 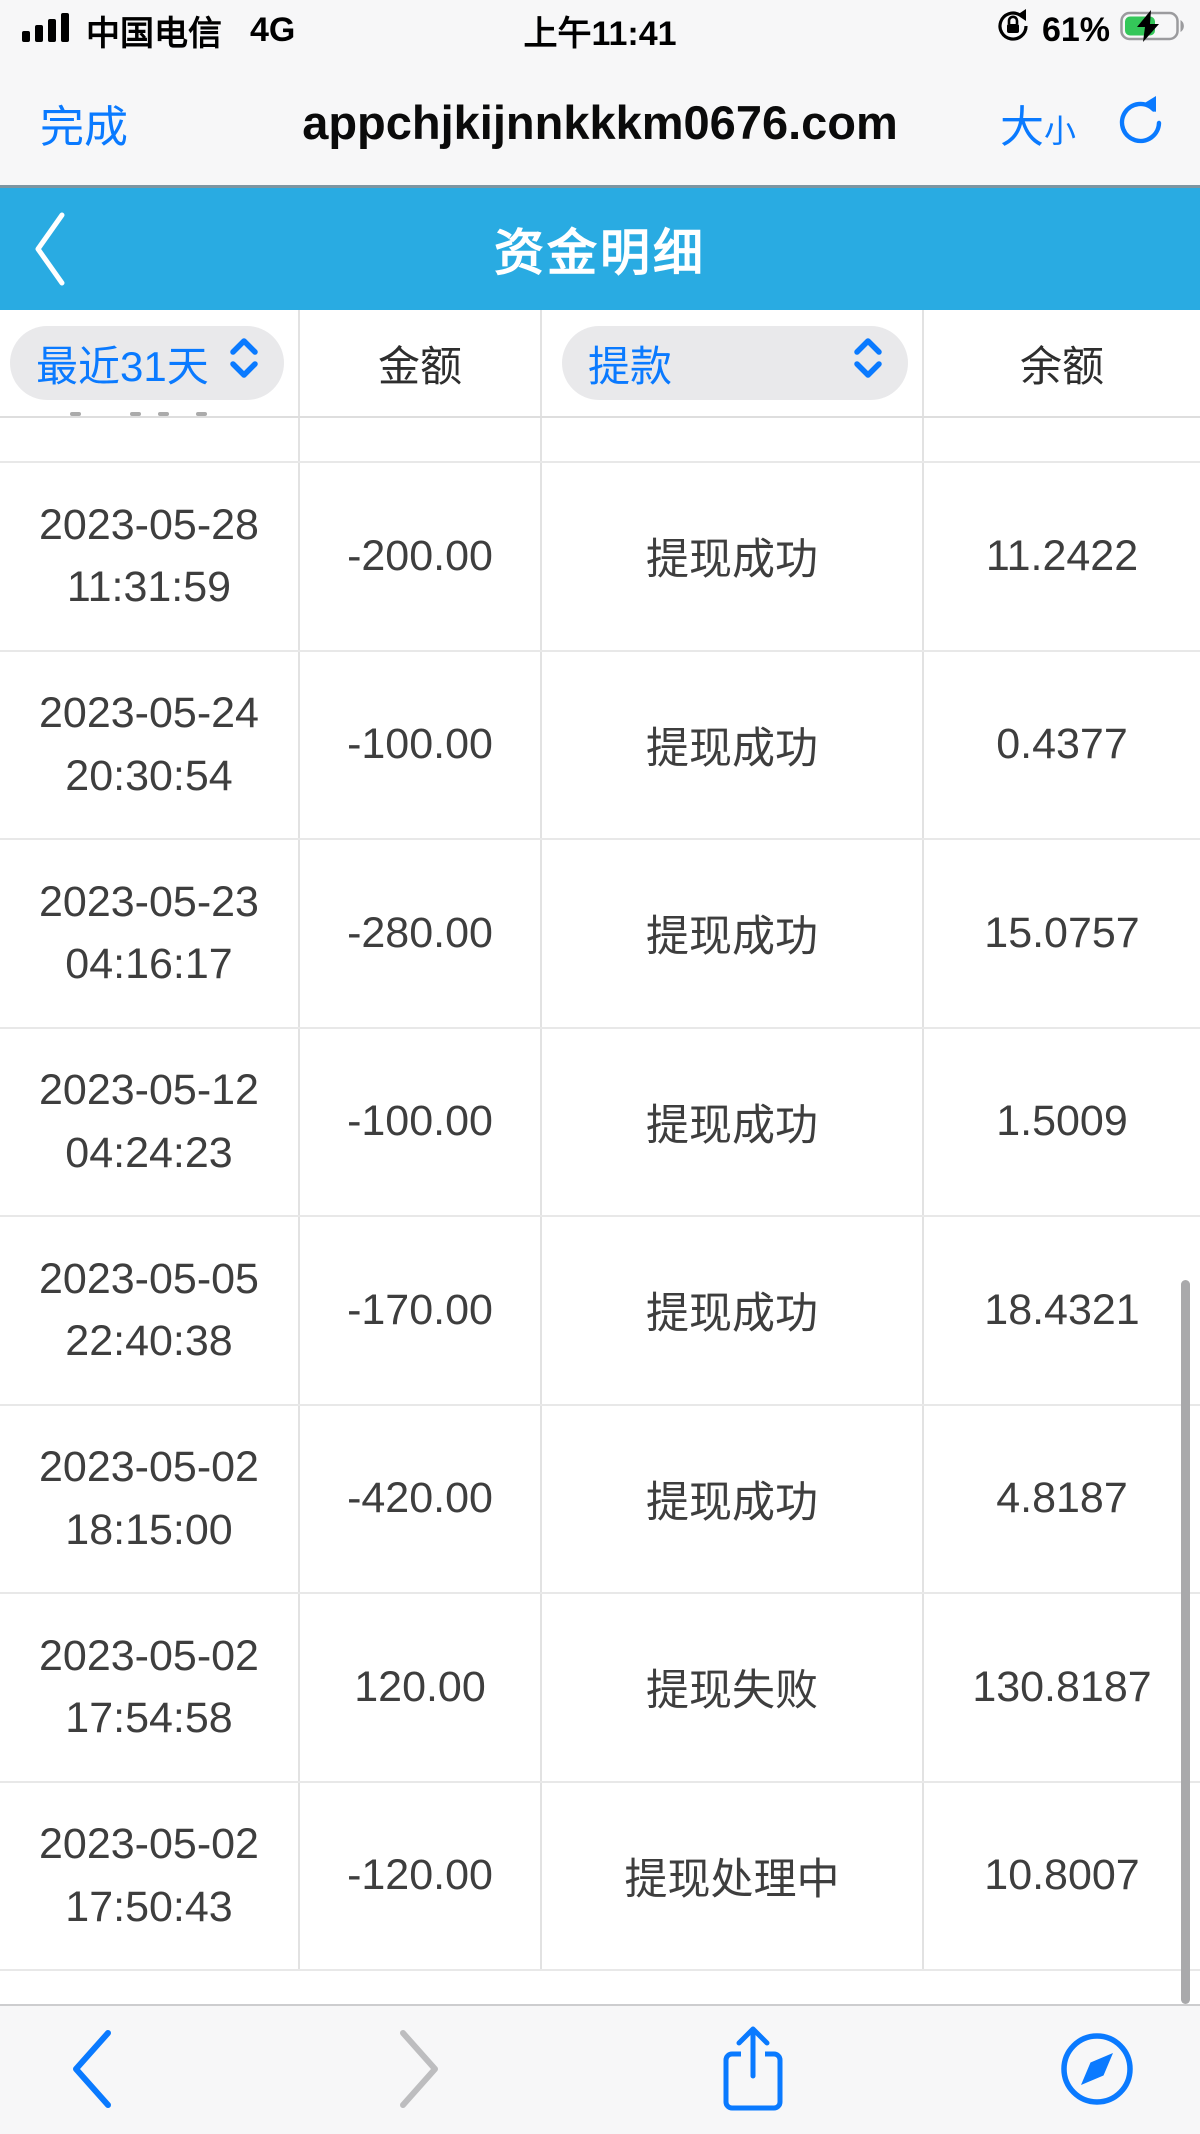 I want to click on safari-bottom-toolbar, so click(x=600, y=2069).